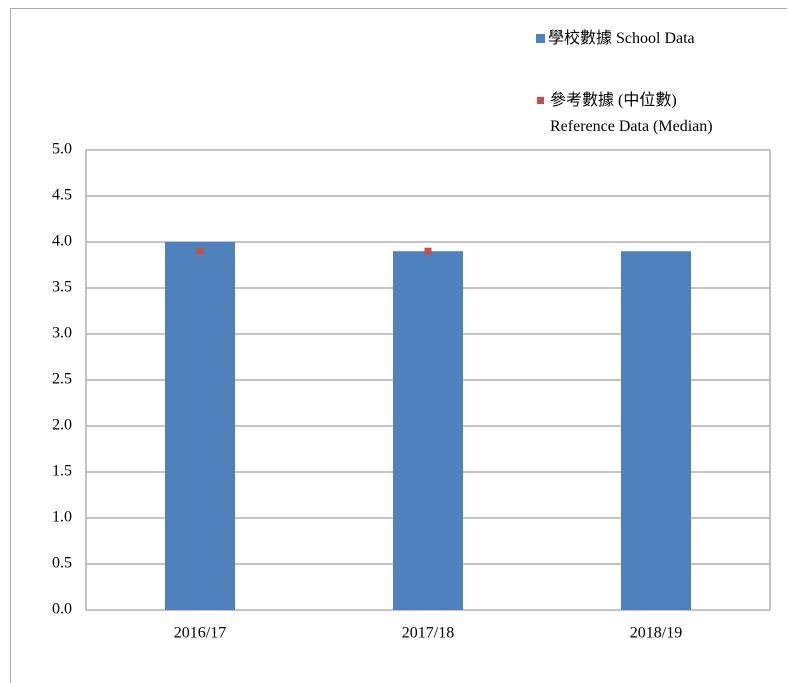  I want to click on y-tick-label: 0.5, so click(62, 563).